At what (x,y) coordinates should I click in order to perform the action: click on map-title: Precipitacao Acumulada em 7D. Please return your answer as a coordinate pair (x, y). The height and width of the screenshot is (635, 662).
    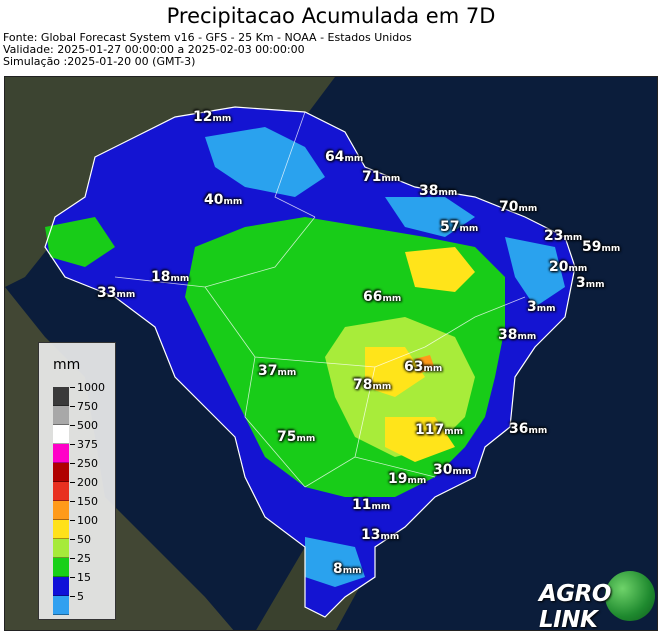
    Looking at the image, I should click on (331, 16).